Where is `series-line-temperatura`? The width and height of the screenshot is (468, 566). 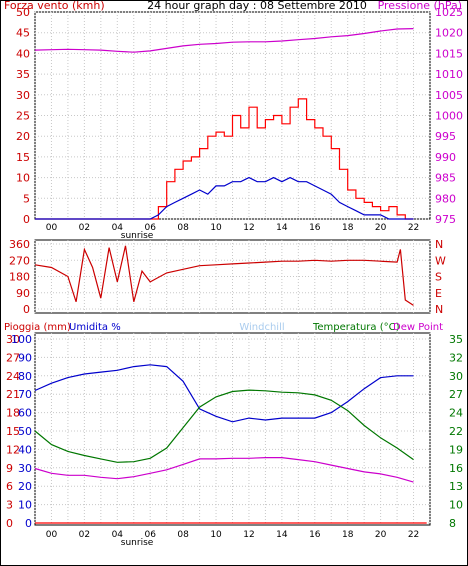
series-line-temperatura is located at coordinates (224, 426).